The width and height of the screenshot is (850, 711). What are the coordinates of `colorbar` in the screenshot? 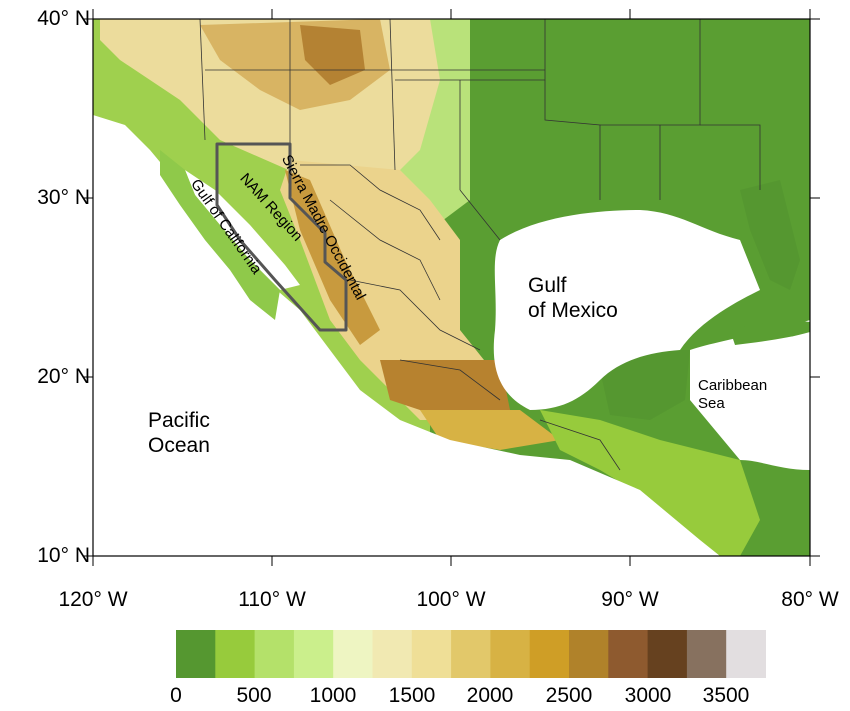 It's located at (471, 654).